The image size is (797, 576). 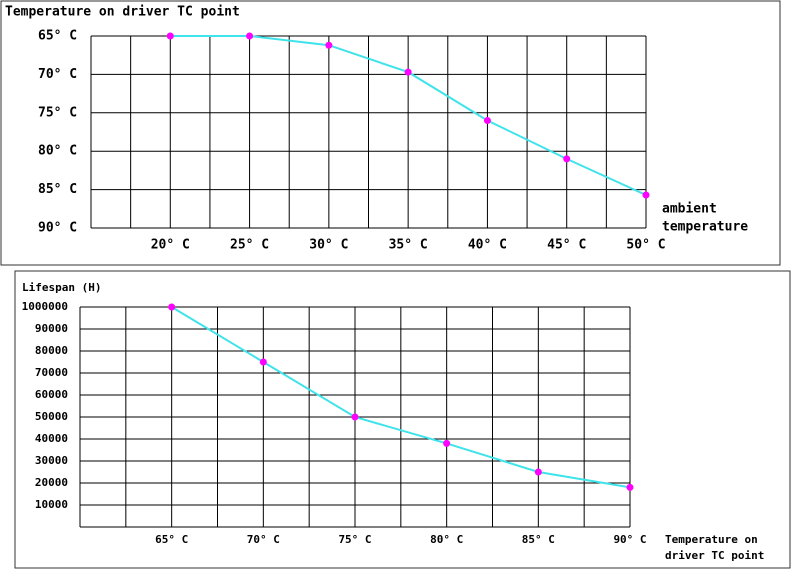 What do you see at coordinates (51, 394) in the screenshot?
I see `y-tick-label: 60000` at bounding box center [51, 394].